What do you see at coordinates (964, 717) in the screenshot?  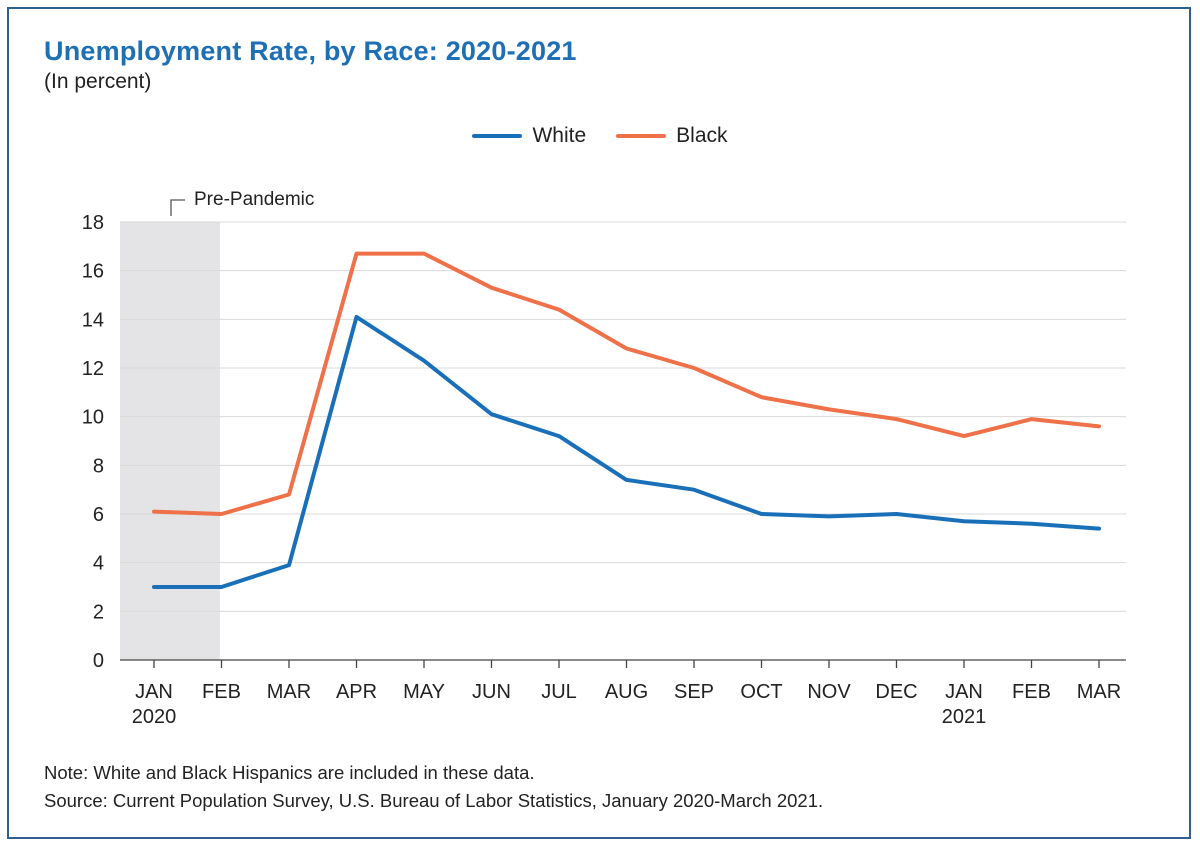 I see `x-tick-year-label: 2021` at bounding box center [964, 717].